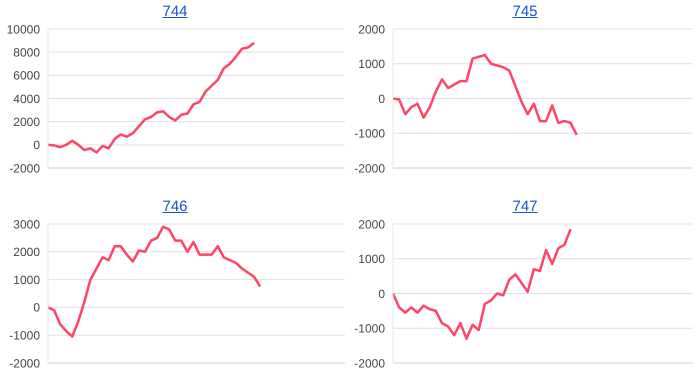 This screenshot has height=386, width=700. Describe the element at coordinates (525, 207) in the screenshot. I see `chart-title: 747` at that location.